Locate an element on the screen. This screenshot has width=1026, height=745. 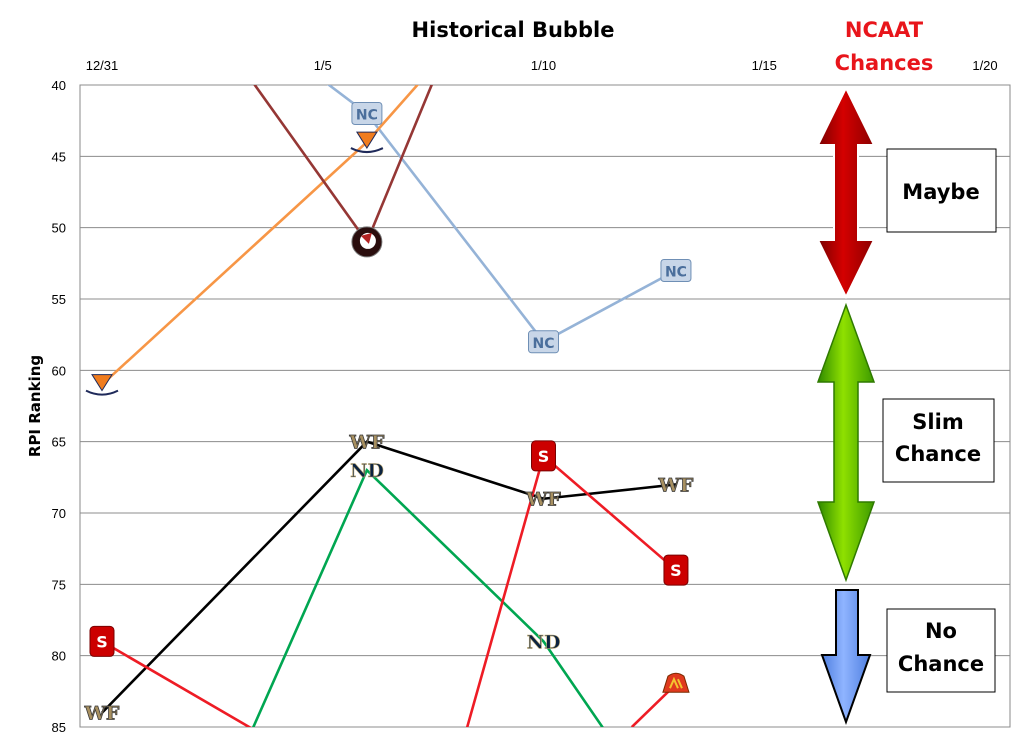
y-tick-label: 50 is located at coordinates (59, 228).